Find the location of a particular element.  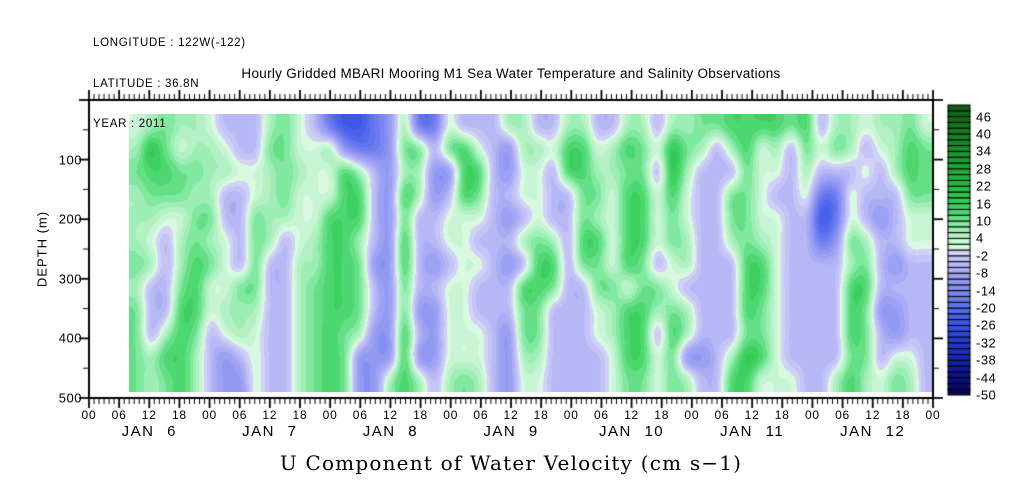

colorbar-tick-label: -20 is located at coordinates (986, 308).